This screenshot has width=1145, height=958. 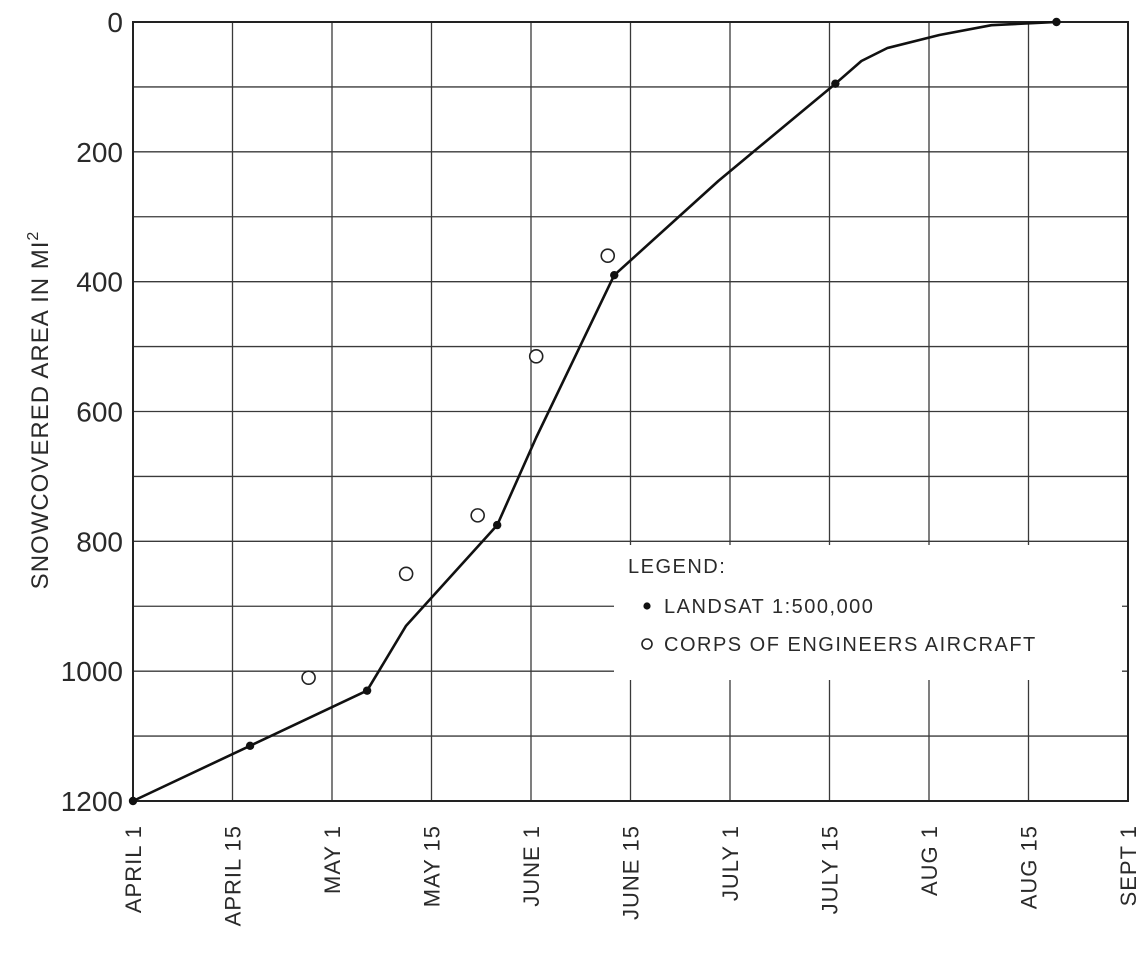 I want to click on y-tick-label: 200, so click(x=99, y=152).